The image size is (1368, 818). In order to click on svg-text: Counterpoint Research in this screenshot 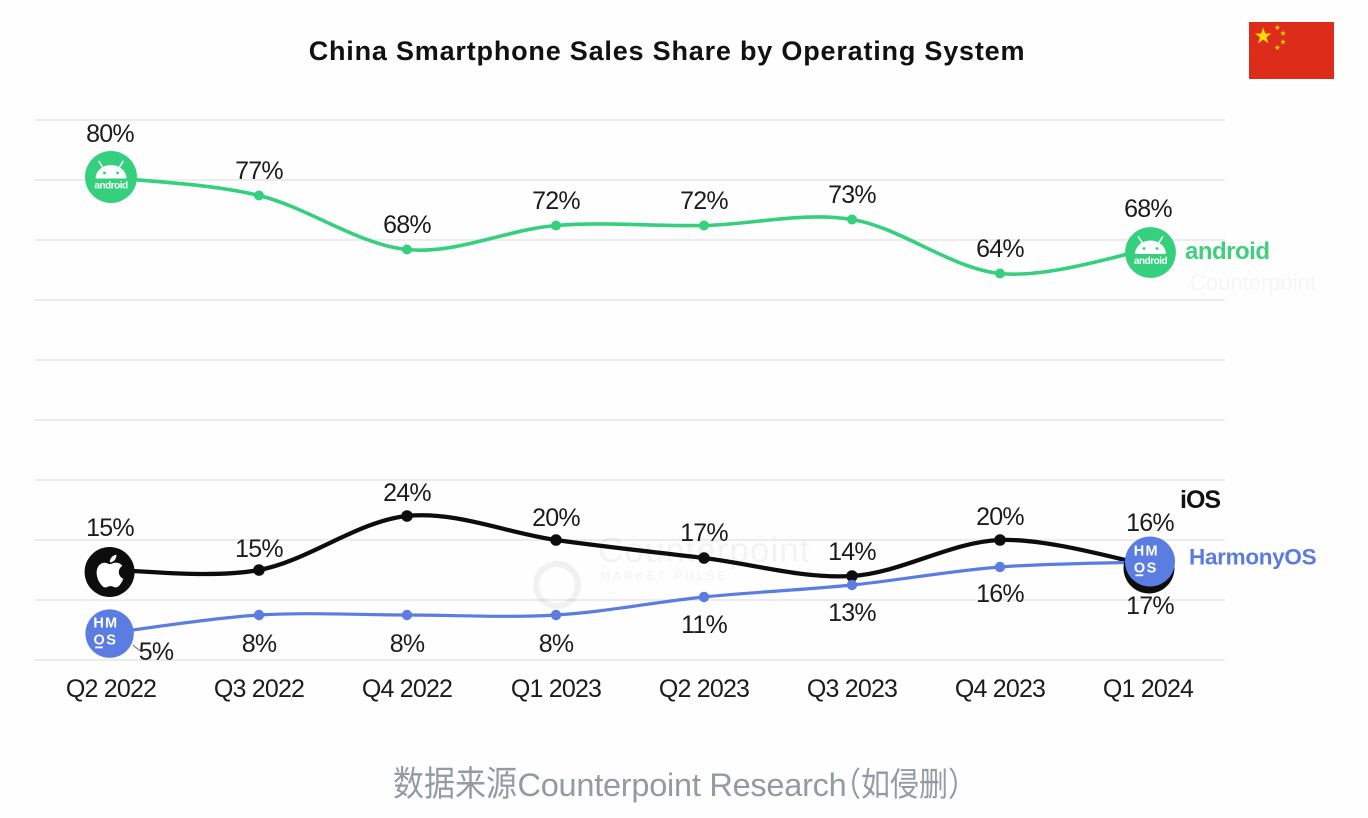, I will do `click(682, 785)`.